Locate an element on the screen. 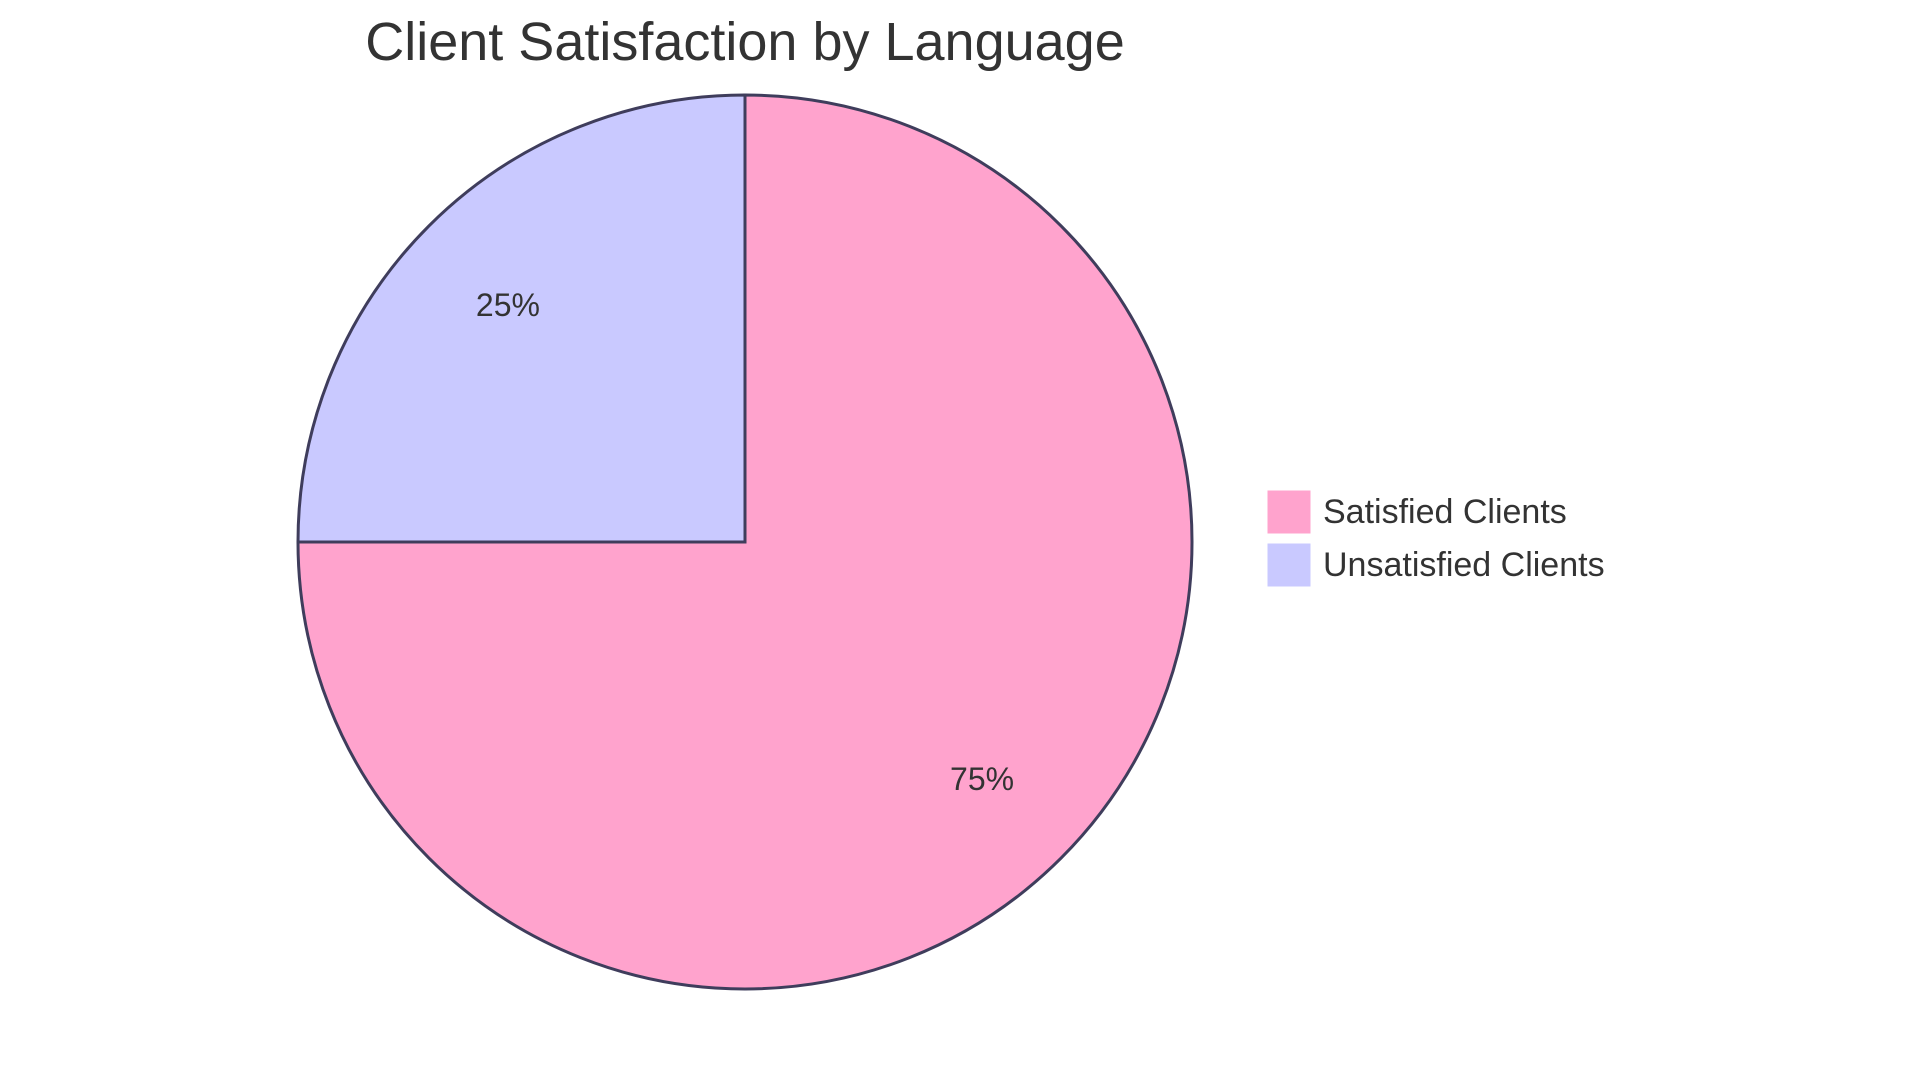 The height and width of the screenshot is (1083, 1920). legend: Satisfied Clients Unsatisfied Clients is located at coordinates (1435, 538).